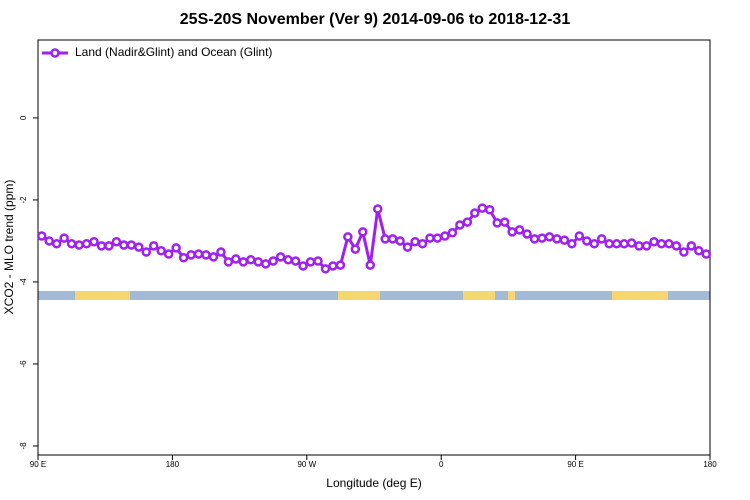 Image resolution: width=750 pixels, height=500 pixels. What do you see at coordinates (23, 282) in the screenshot?
I see `y-tick-label: -4` at bounding box center [23, 282].